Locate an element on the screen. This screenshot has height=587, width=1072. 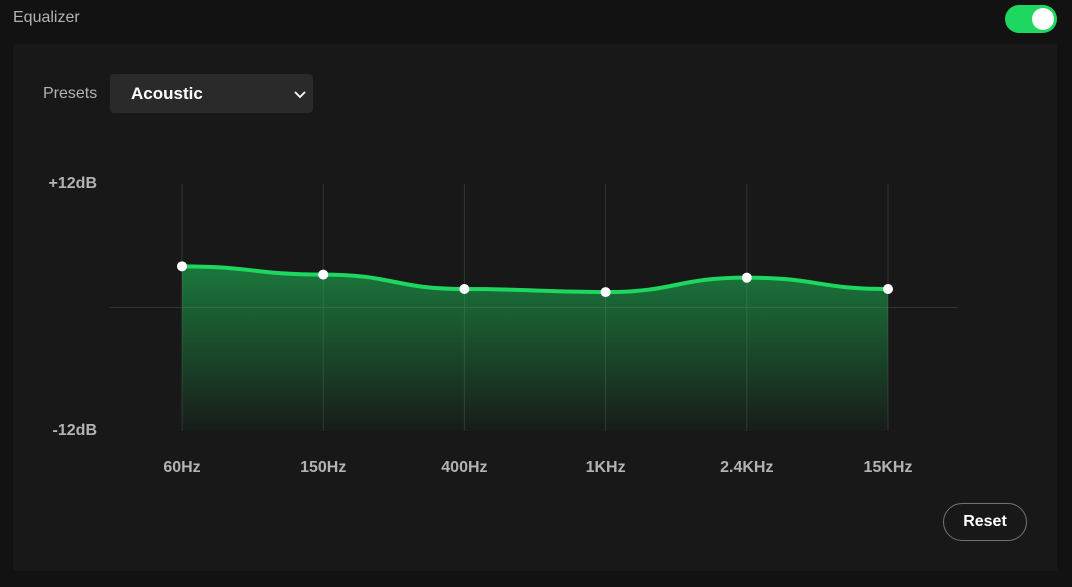
equalizer-toggle is located at coordinates (1031, 19).